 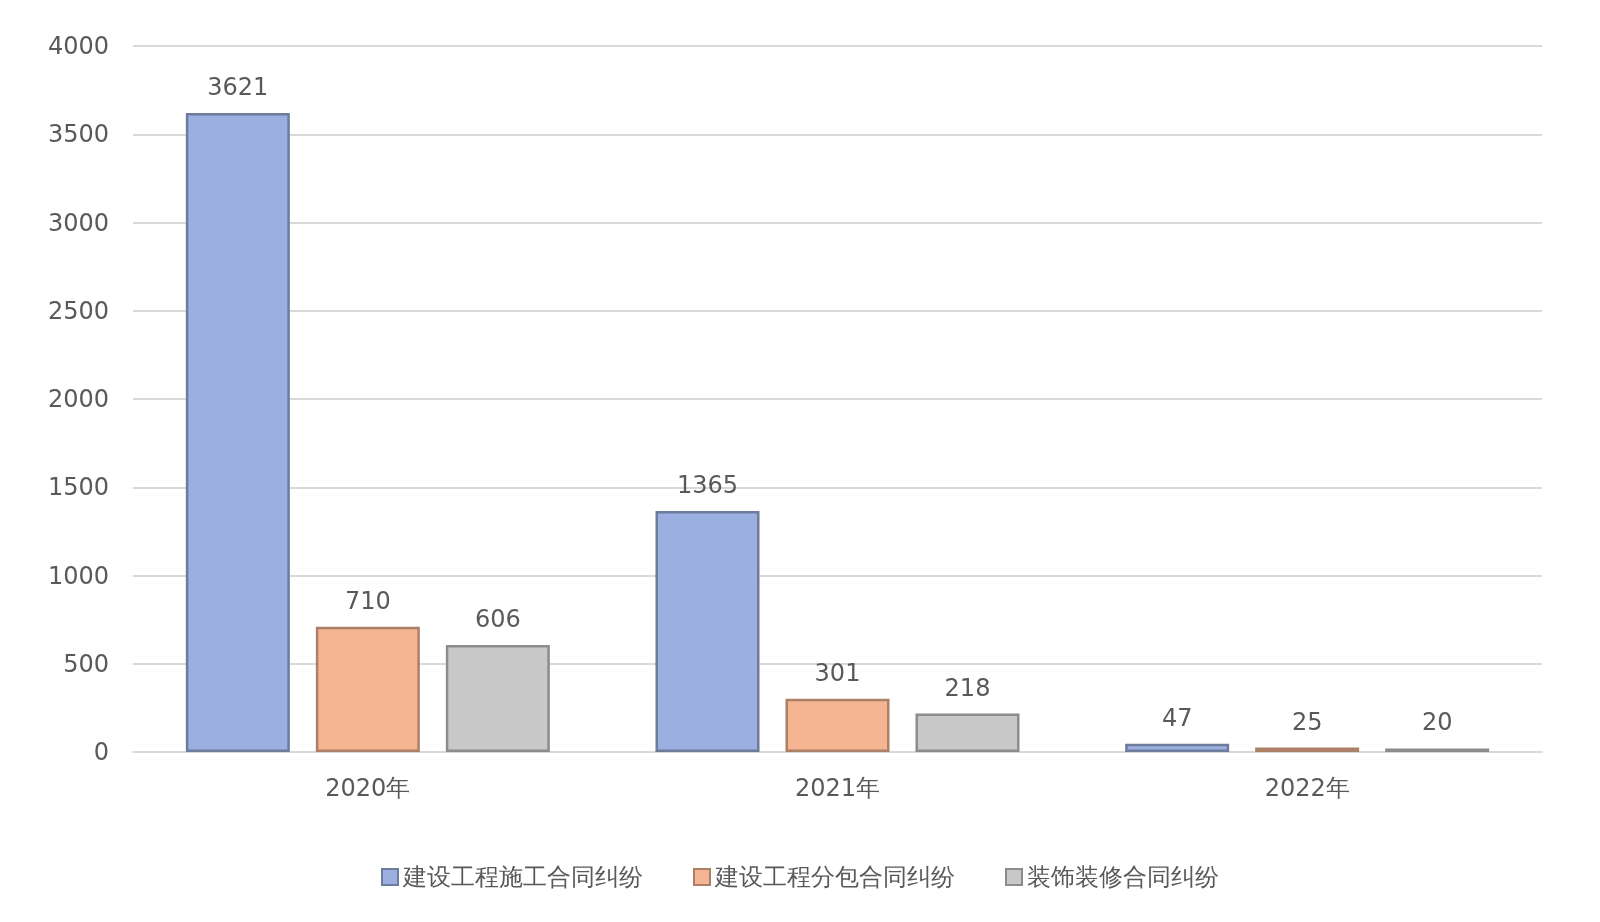 I want to click on data-label: 1365, so click(x=707, y=485).